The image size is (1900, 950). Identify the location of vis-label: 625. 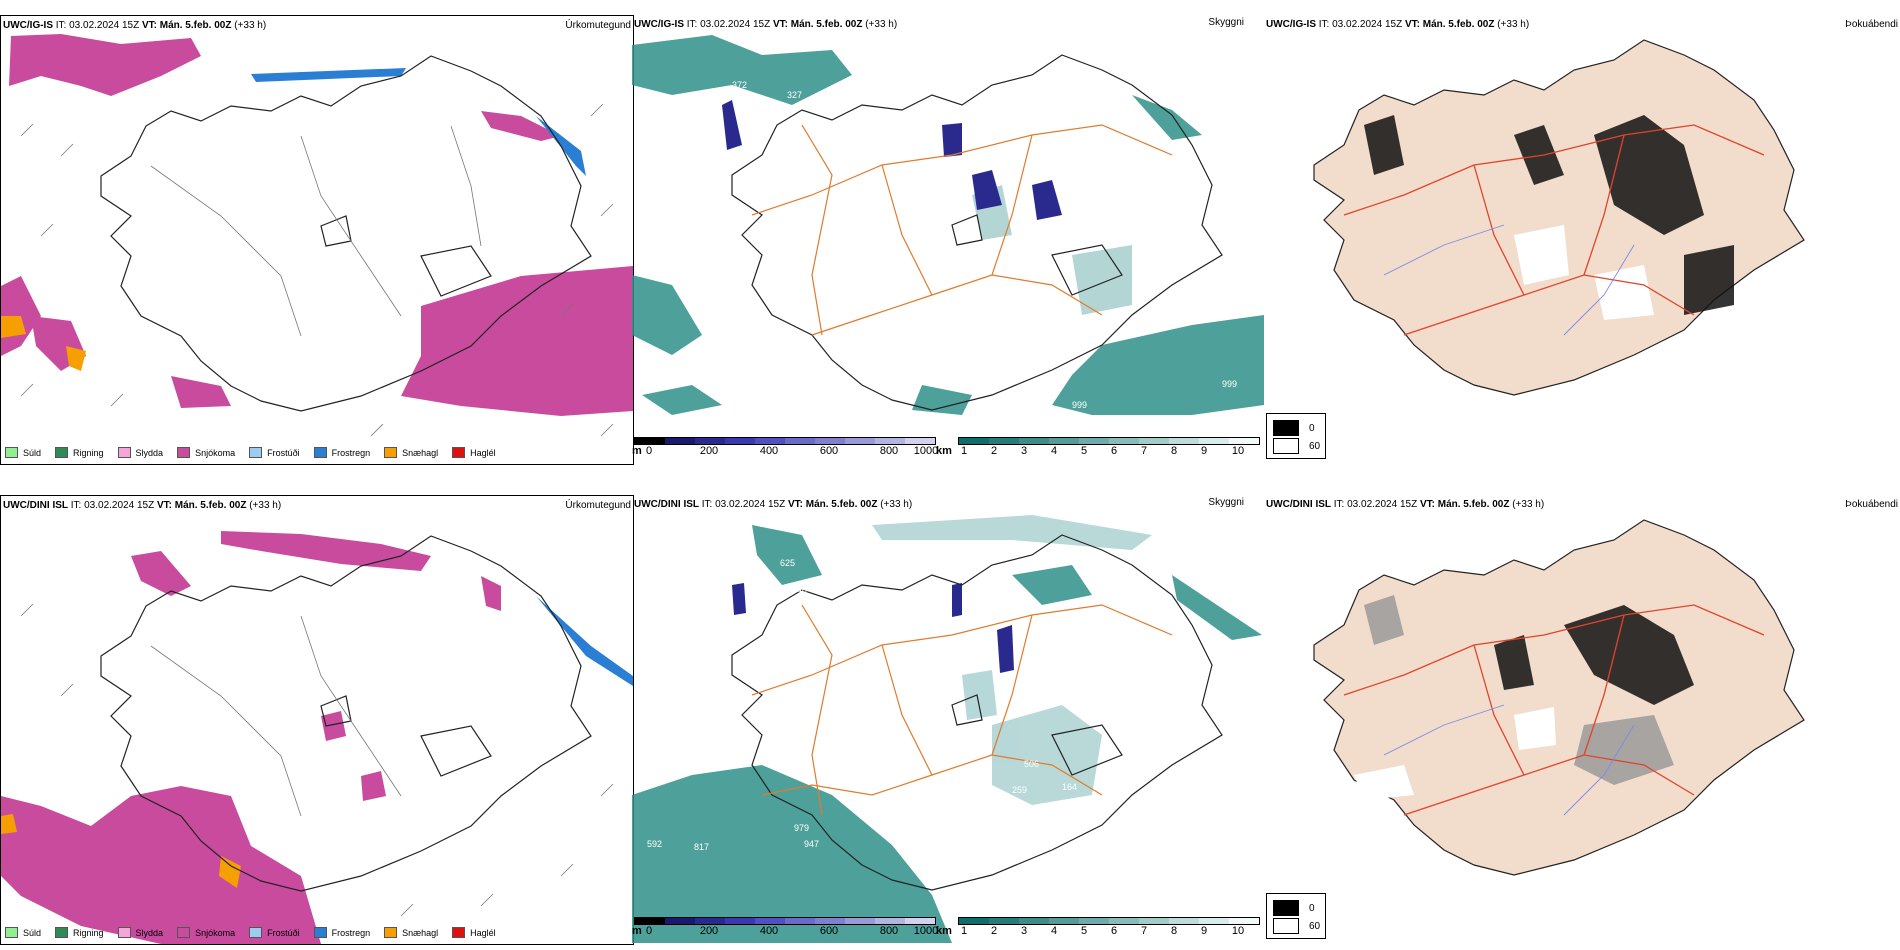
(787, 563).